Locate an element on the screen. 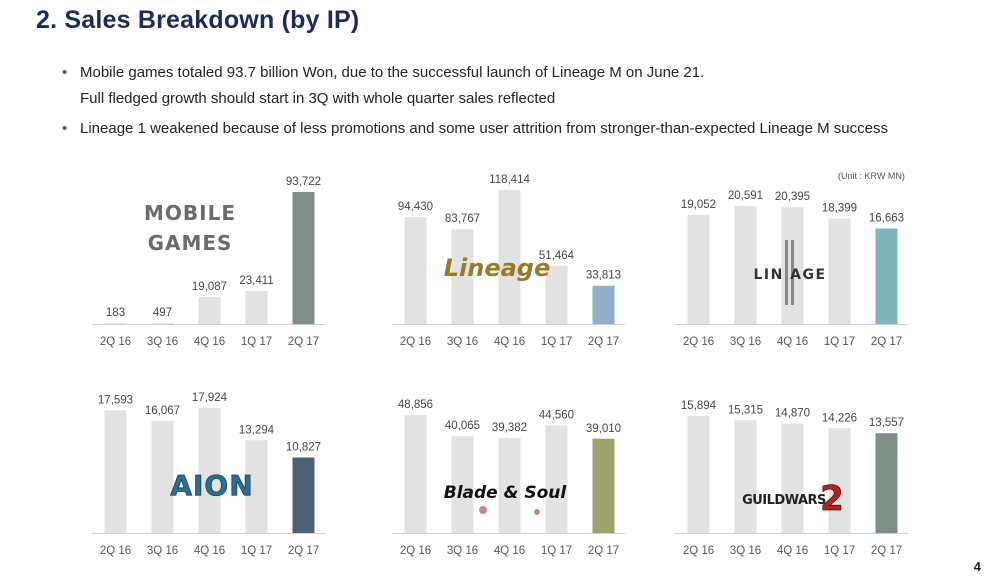 Image resolution: width=1007 pixels, height=588 pixels. data-label: 16,067 is located at coordinates (162, 411).